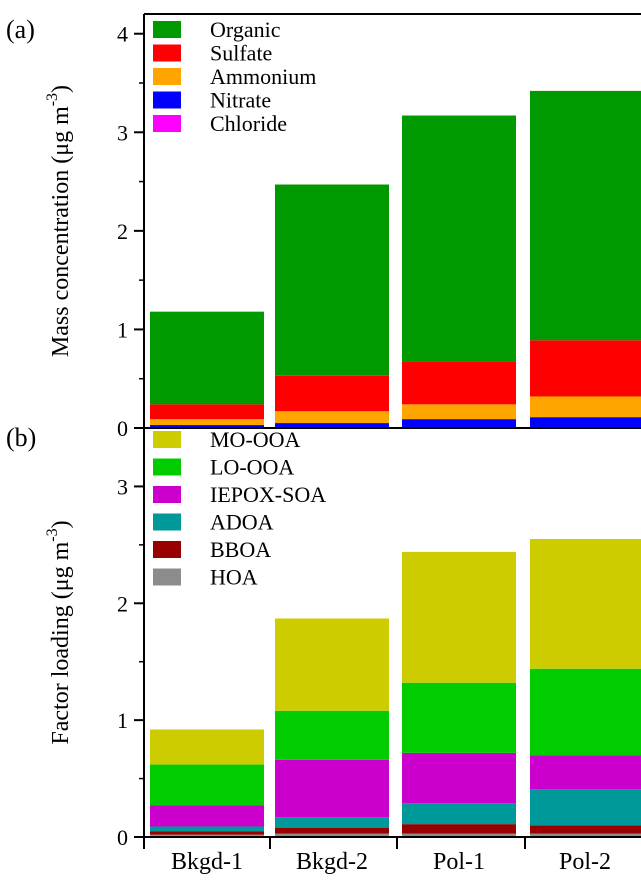 The height and width of the screenshot is (880, 641). I want to click on legend-swatch-ammonium, so click(167, 76).